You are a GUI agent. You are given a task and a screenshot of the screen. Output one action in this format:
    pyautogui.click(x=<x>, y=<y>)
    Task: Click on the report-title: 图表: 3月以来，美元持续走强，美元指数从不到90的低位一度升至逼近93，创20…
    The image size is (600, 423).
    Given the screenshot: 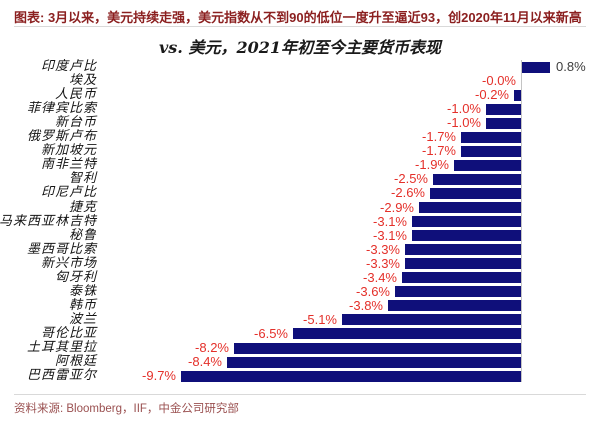 What is the action you would take?
    pyautogui.click(x=298, y=17)
    